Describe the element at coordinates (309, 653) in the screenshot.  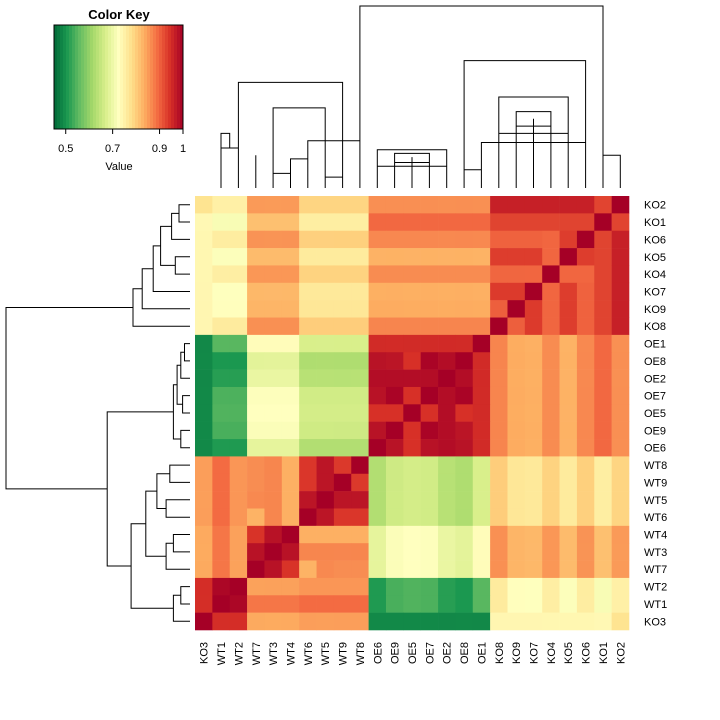
I see `column-label: WT6` at that location.